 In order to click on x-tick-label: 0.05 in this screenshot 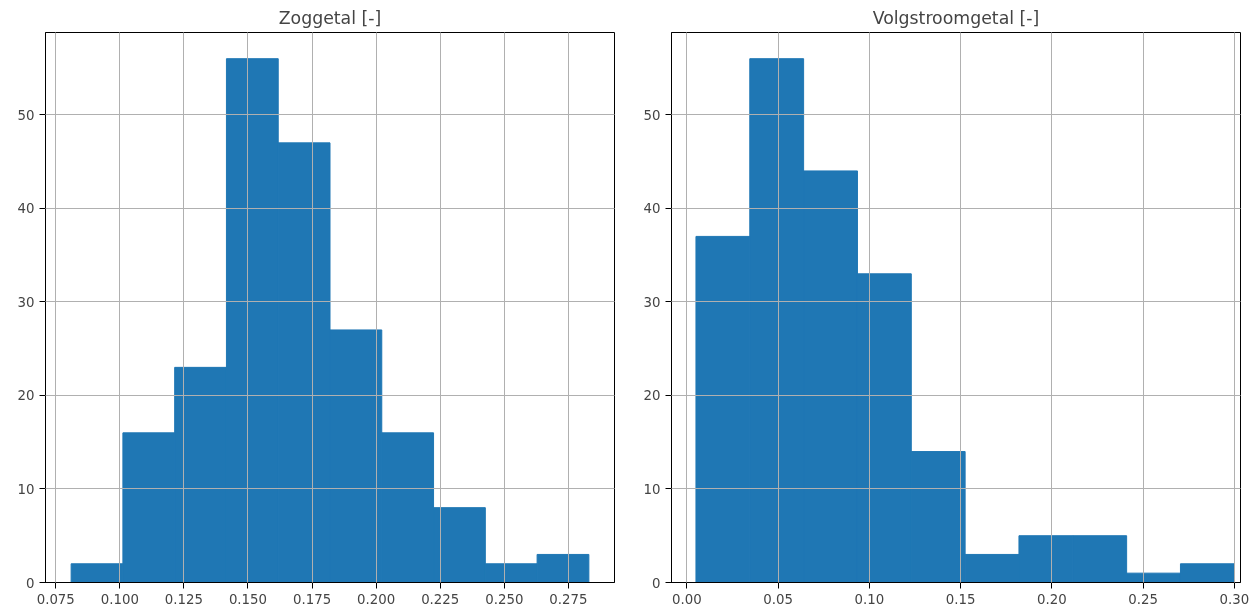, I will do `click(778, 599)`.